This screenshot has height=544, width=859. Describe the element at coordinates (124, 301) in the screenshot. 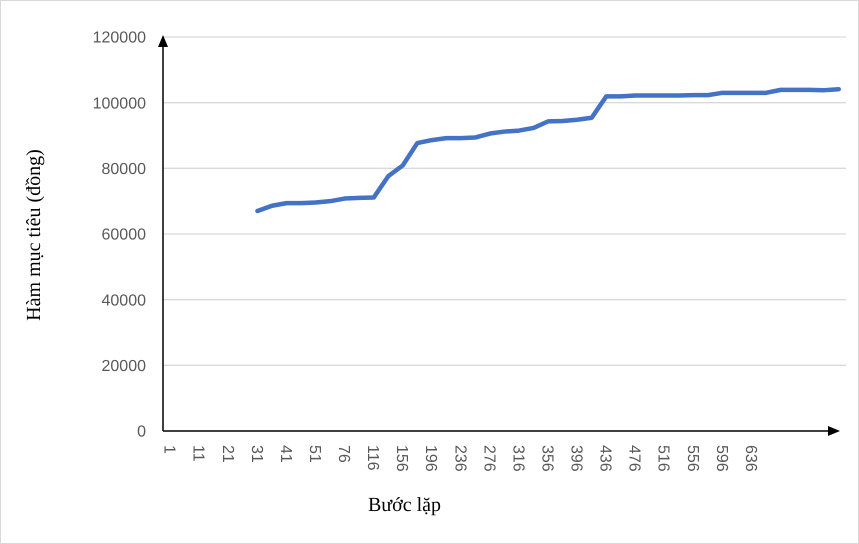

I see `y-tick-label: 40000` at that location.